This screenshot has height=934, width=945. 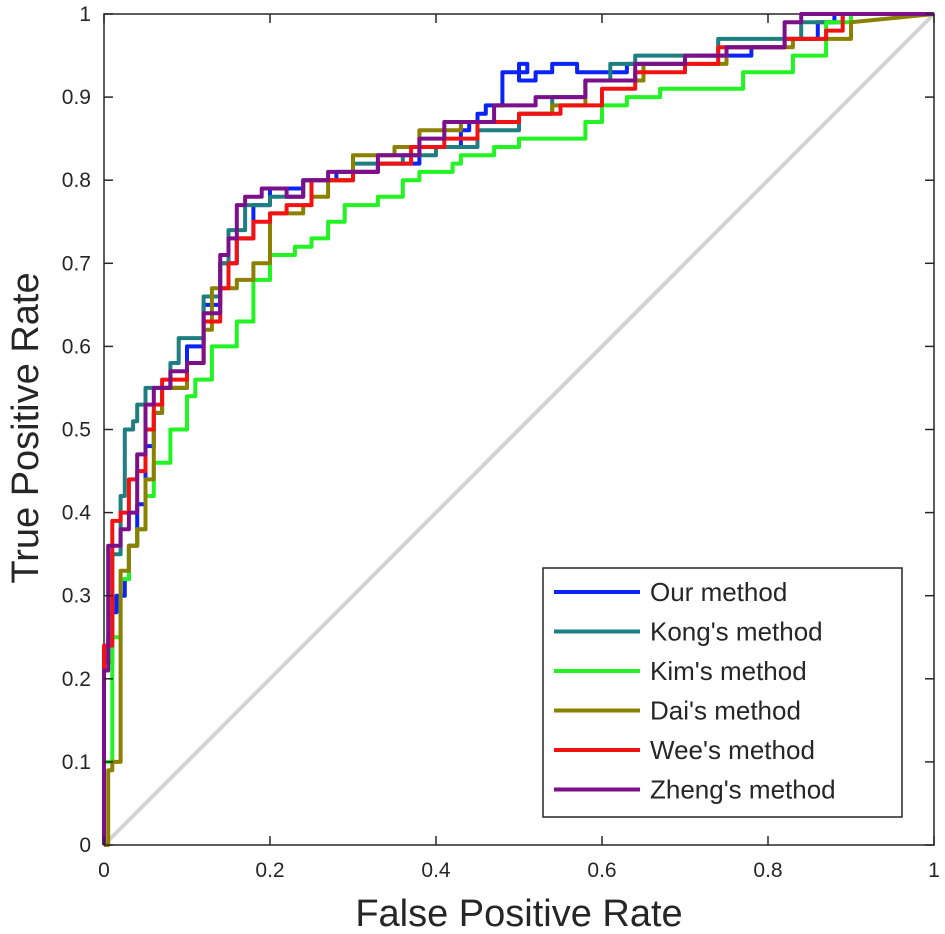 I want to click on y-tick-label: 0.9, so click(x=76, y=97).